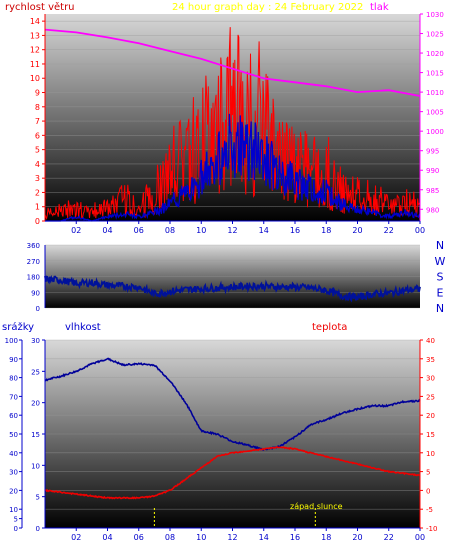 The width and height of the screenshot is (466, 554). Describe the element at coordinates (232, 288) in the screenshot. I see `wind-direction-line` at that location.